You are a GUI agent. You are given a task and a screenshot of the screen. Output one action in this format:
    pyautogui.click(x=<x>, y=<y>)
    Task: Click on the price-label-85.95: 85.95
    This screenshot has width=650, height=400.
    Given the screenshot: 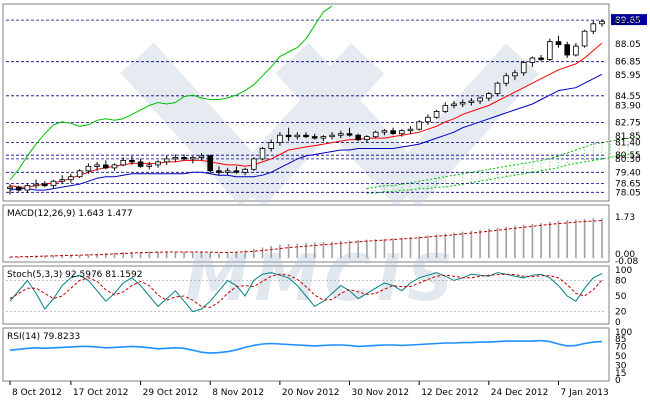 What is the action you would take?
    pyautogui.click(x=628, y=76)
    